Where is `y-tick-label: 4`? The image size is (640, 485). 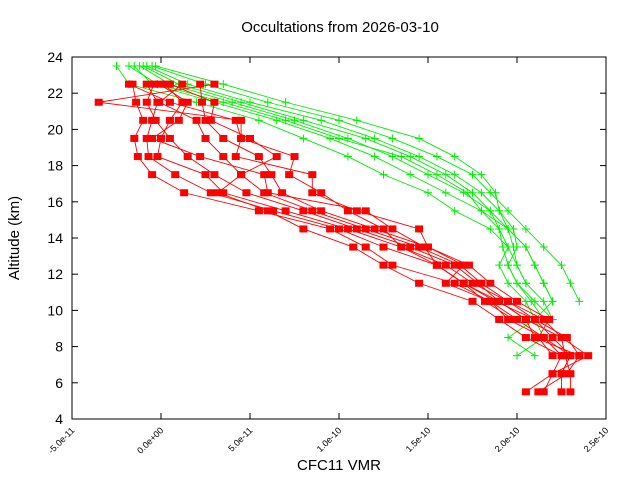 y-tick-label: 4 is located at coordinates (59, 419).